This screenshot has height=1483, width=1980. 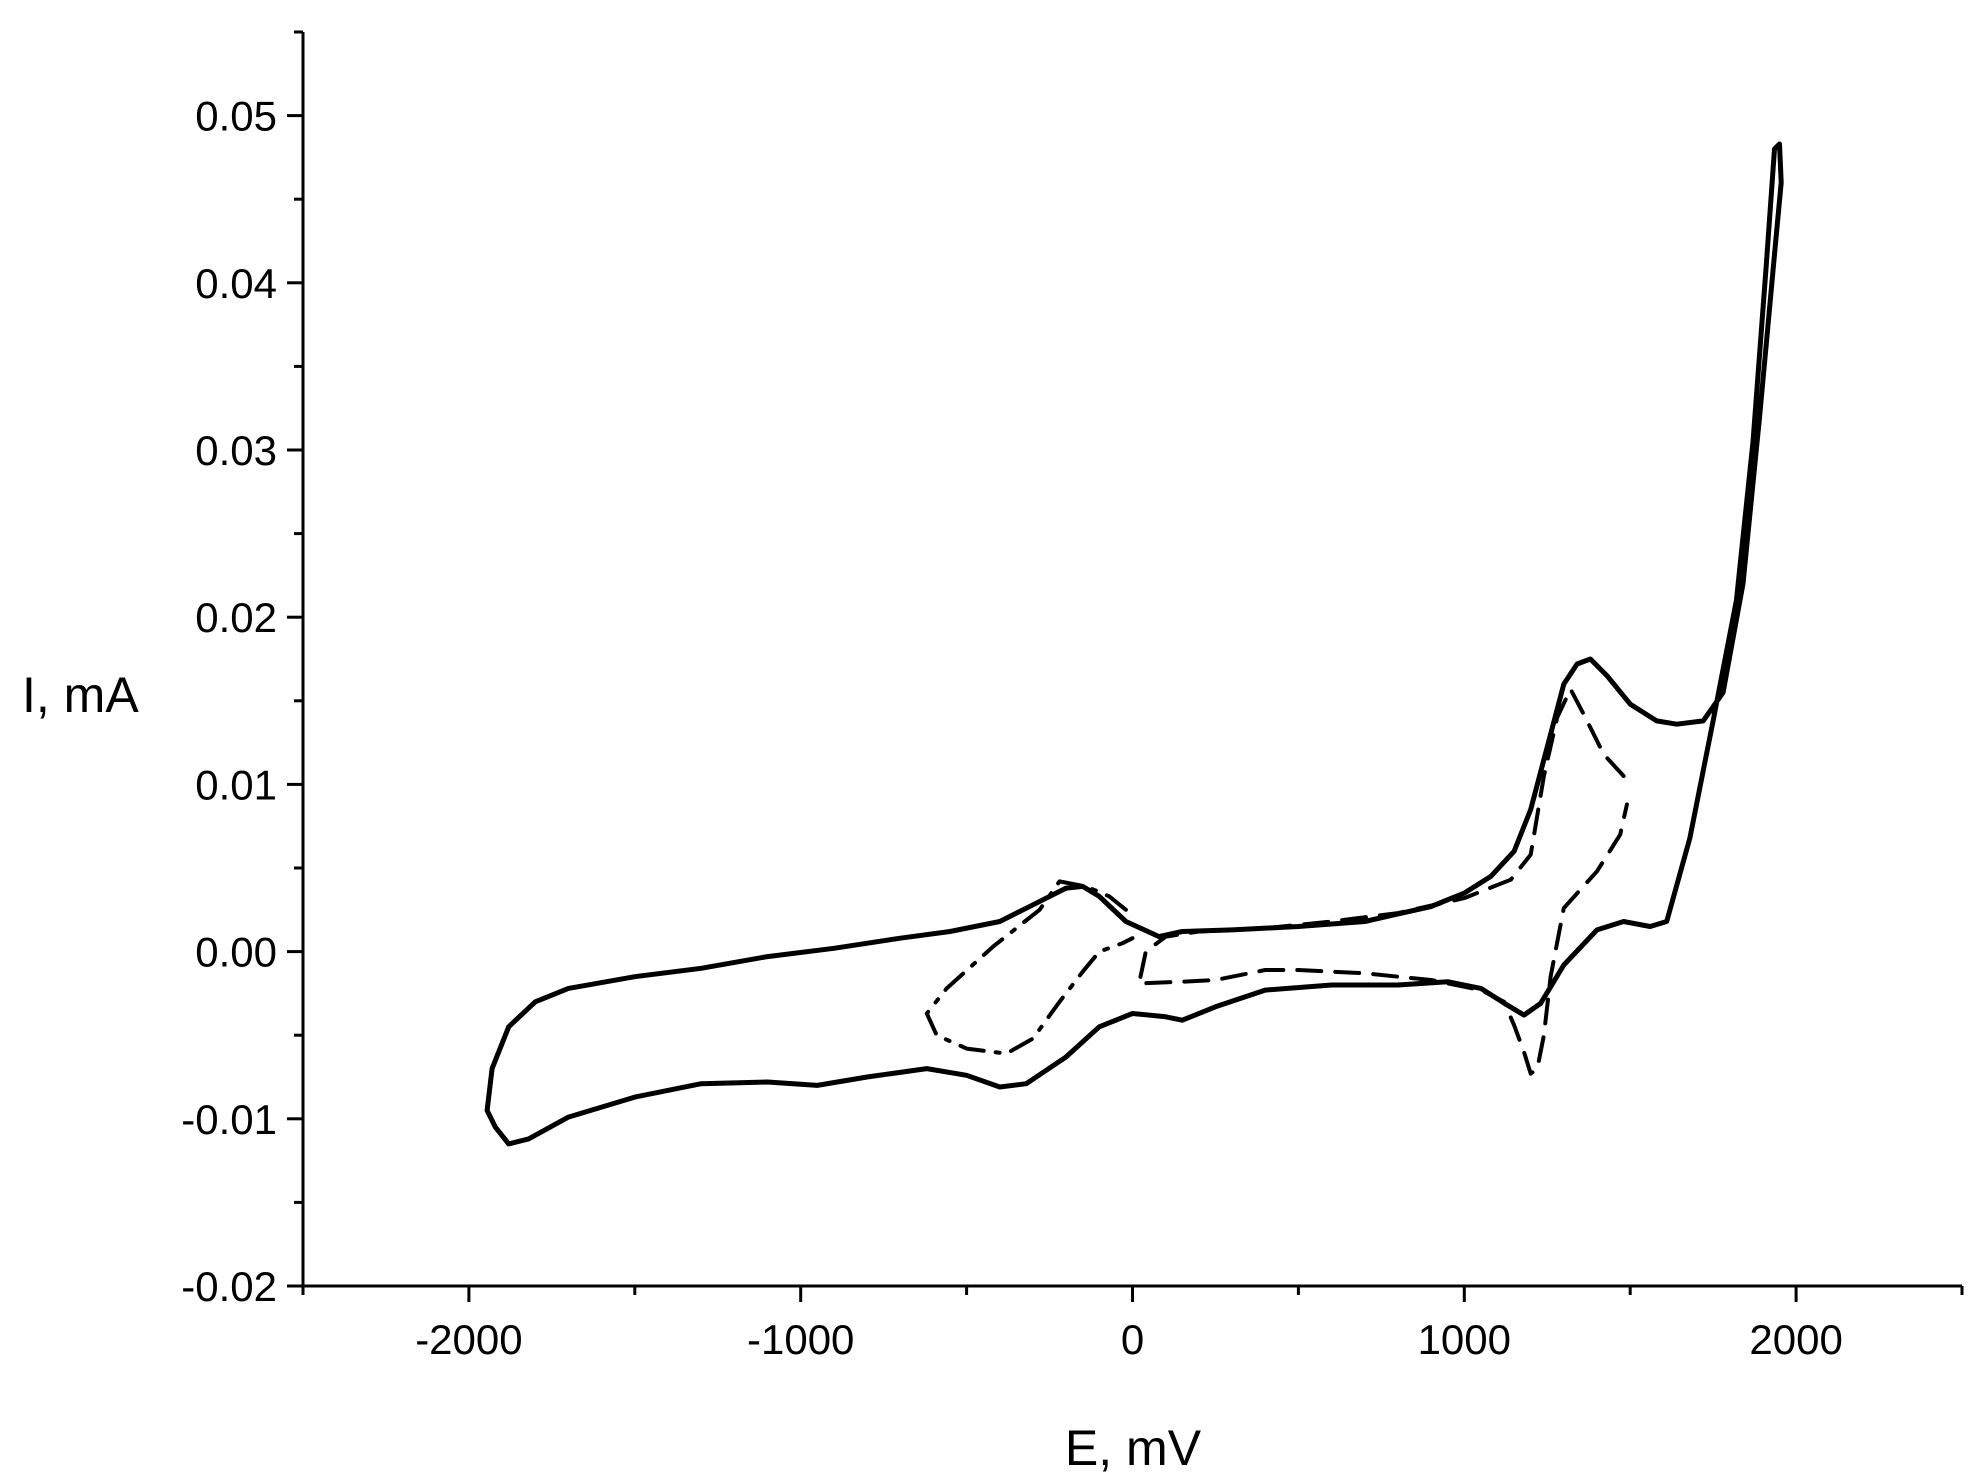 What do you see at coordinates (1383, 881) in the screenshot?
I see `series-line-dashed` at bounding box center [1383, 881].